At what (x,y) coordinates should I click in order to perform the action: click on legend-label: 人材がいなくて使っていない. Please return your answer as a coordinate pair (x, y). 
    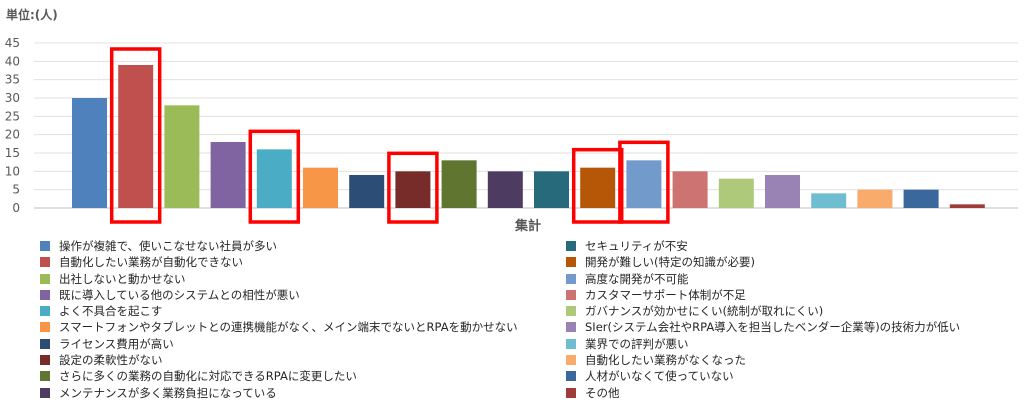
    Looking at the image, I should click on (659, 376).